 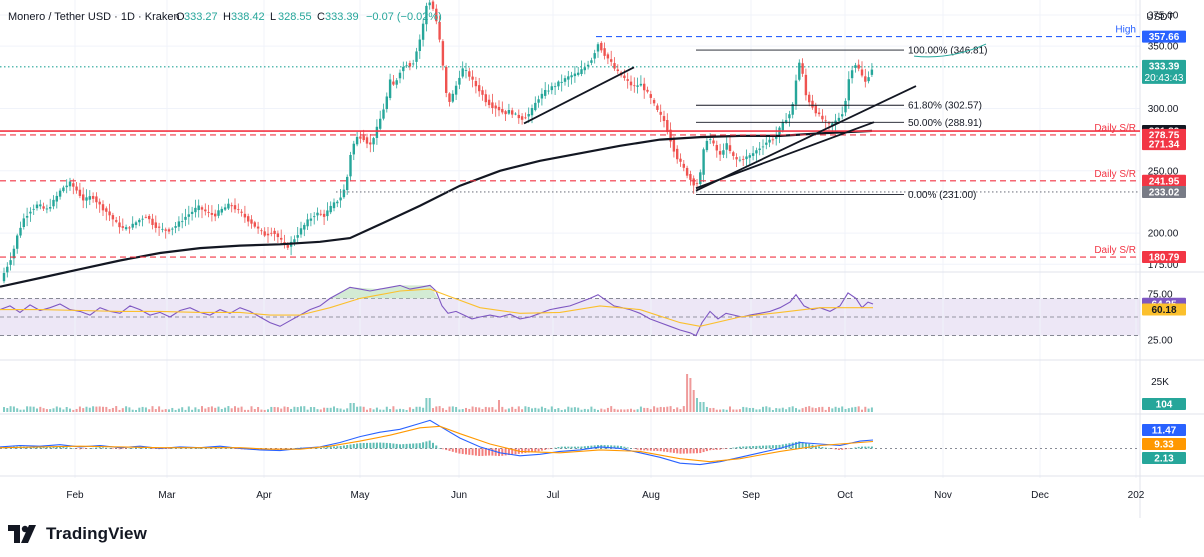 What do you see at coordinates (1164, 66) in the screenshot?
I see `price-badge-text-last: 333.39` at bounding box center [1164, 66].